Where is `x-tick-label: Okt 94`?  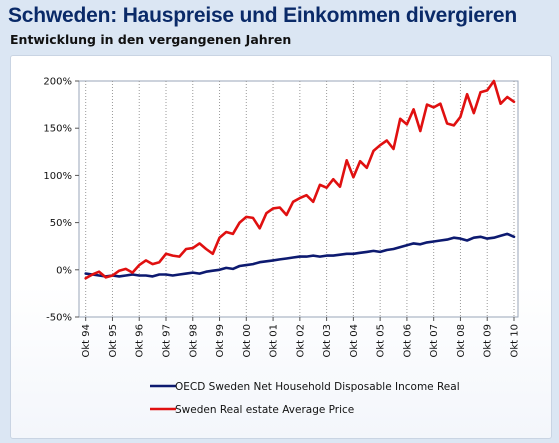 x-tick-label: Okt 94 is located at coordinates (86, 341).